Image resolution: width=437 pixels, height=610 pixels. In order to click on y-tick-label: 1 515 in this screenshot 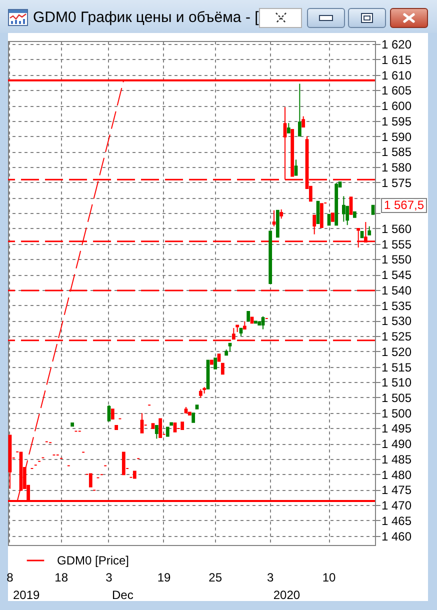, I will do `click(397, 367)`.